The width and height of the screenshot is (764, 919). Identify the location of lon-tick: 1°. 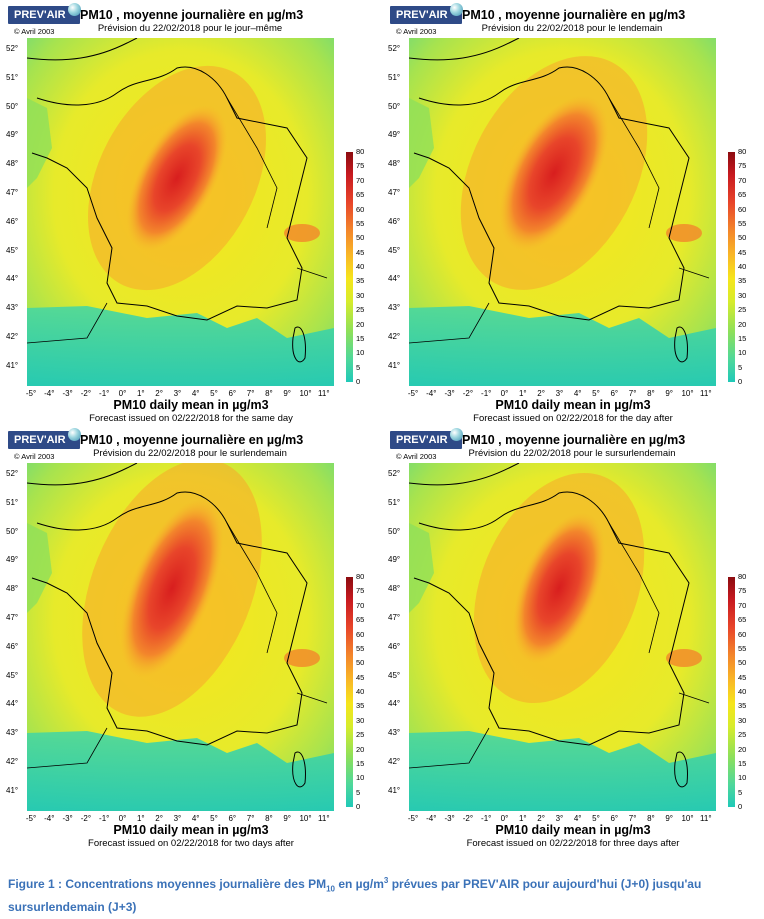
(522, 393).